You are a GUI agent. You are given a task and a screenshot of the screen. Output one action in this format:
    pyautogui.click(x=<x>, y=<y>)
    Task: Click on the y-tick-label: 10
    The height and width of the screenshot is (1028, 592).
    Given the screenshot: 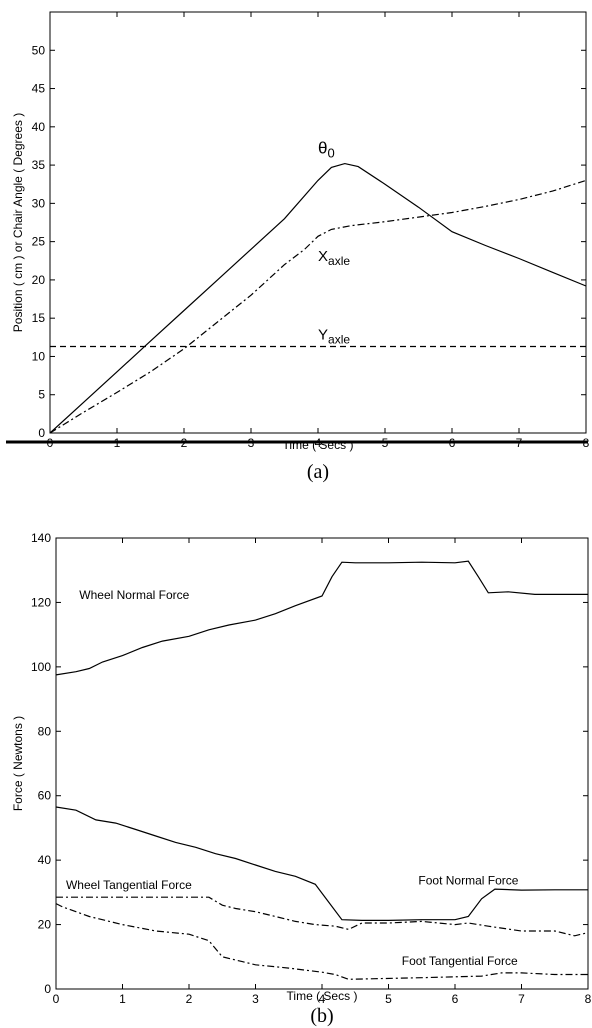 What is the action you would take?
    pyautogui.click(x=39, y=356)
    